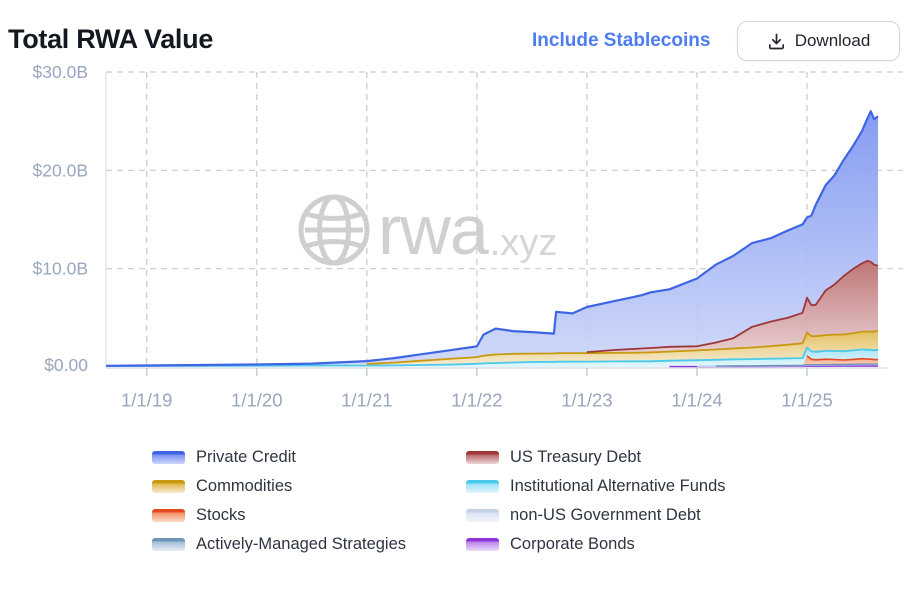  What do you see at coordinates (576, 456) in the screenshot?
I see `legend-label: US Treasury Debt` at bounding box center [576, 456].